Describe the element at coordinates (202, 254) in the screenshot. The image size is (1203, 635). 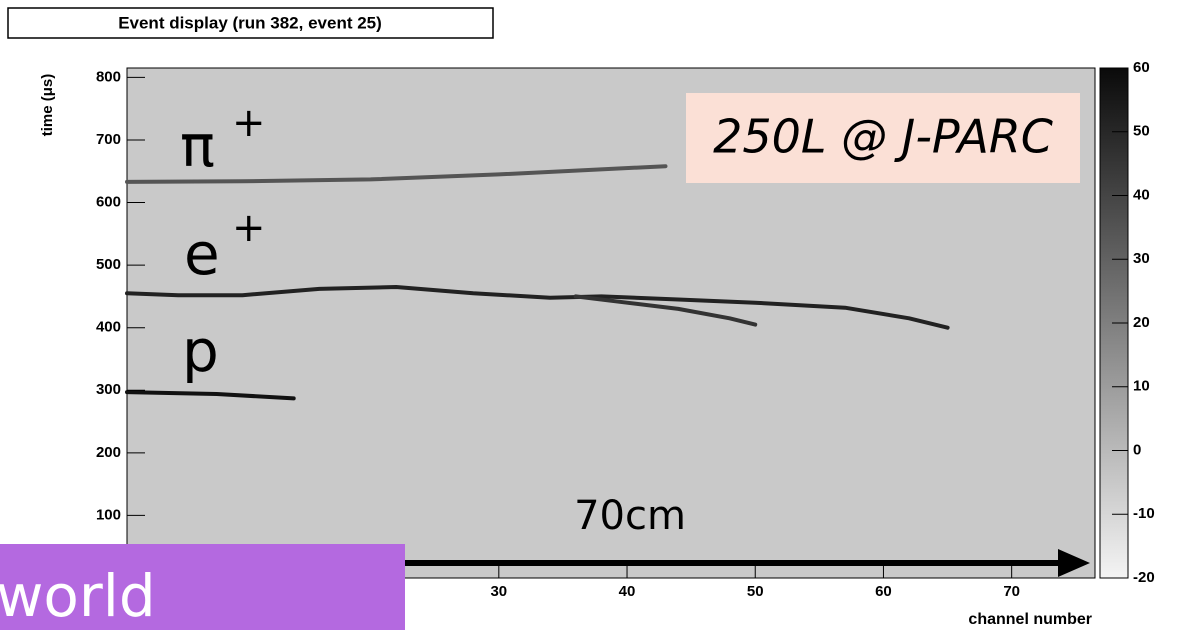
I see `annotation: e` at that location.